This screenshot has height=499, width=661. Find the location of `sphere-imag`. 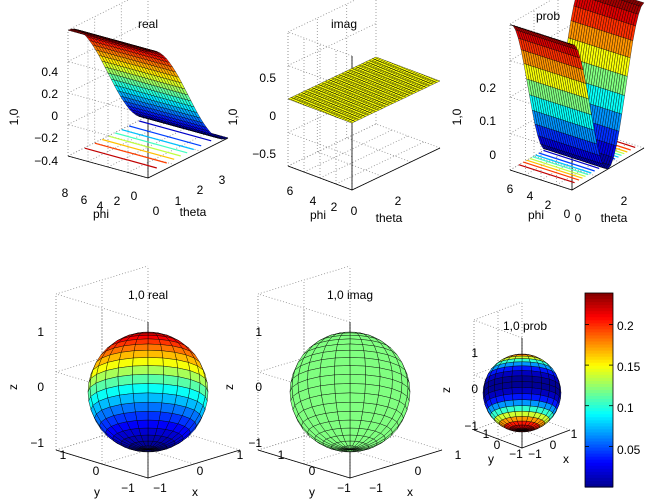

sphere-imag is located at coordinates (350, 392).